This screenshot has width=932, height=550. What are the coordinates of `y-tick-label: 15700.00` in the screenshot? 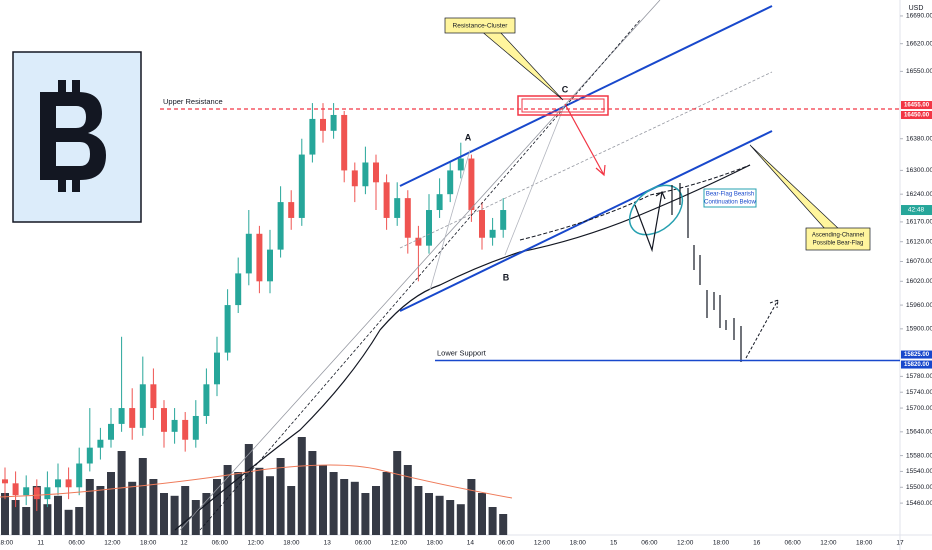 It's located at (919, 408).